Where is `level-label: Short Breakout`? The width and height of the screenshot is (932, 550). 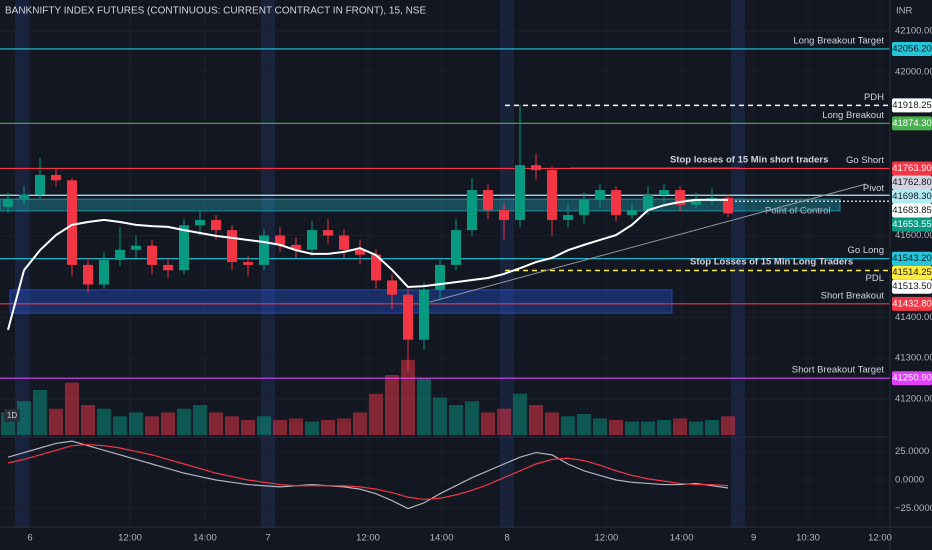
level-label: Short Breakout is located at coordinates (853, 295).